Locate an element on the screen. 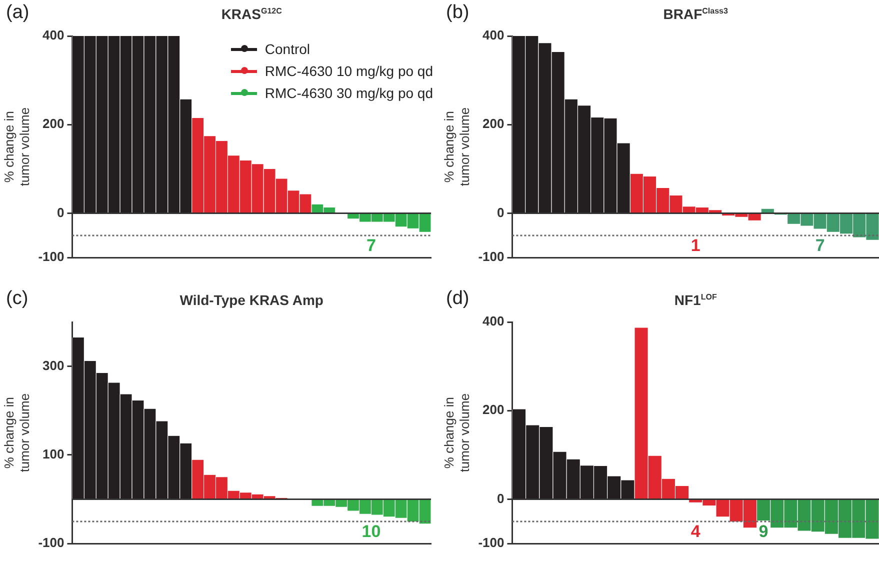 This screenshot has height=572, width=879. annotation: 1 is located at coordinates (695, 245).